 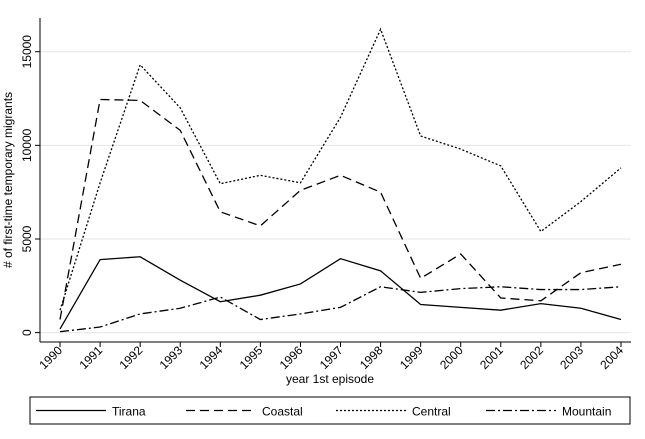 I want to click on legend-box, so click(x=330, y=410).